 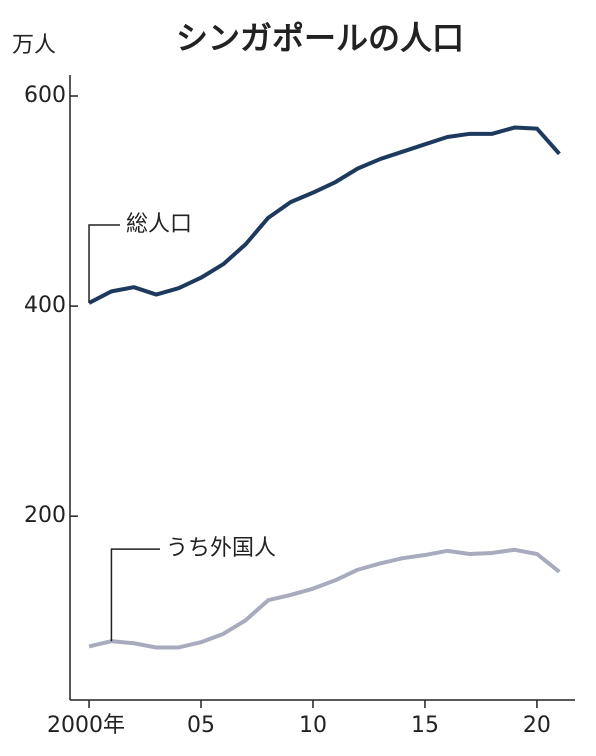 I want to click on data-line, so click(x=324, y=598).